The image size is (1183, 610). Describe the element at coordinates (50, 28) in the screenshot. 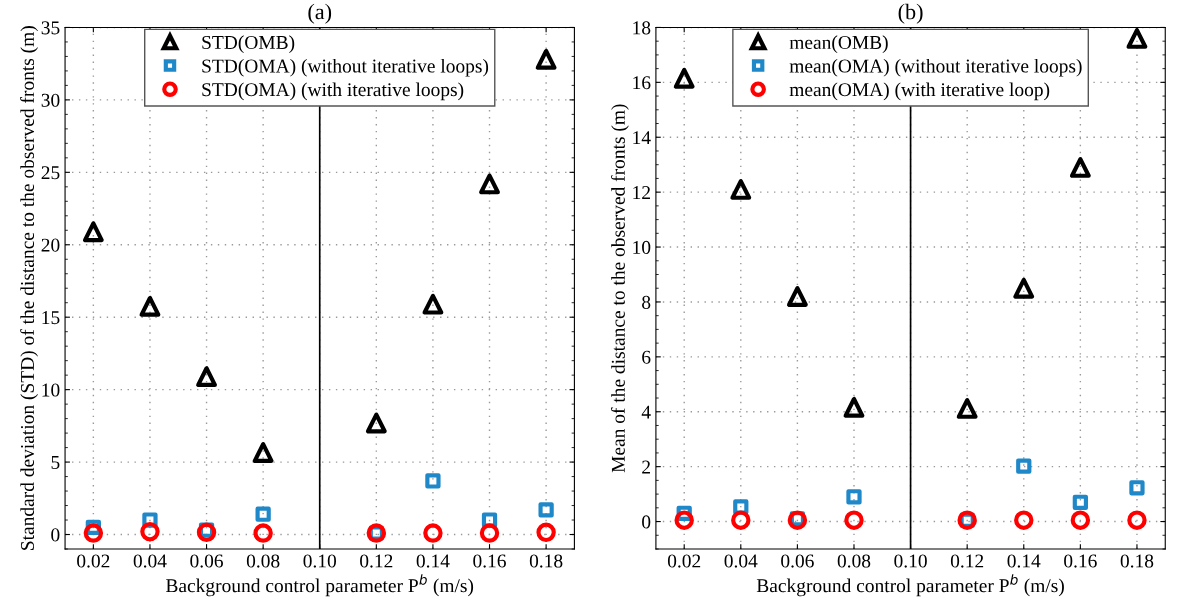

I see `y-tick-label: 35` at that location.